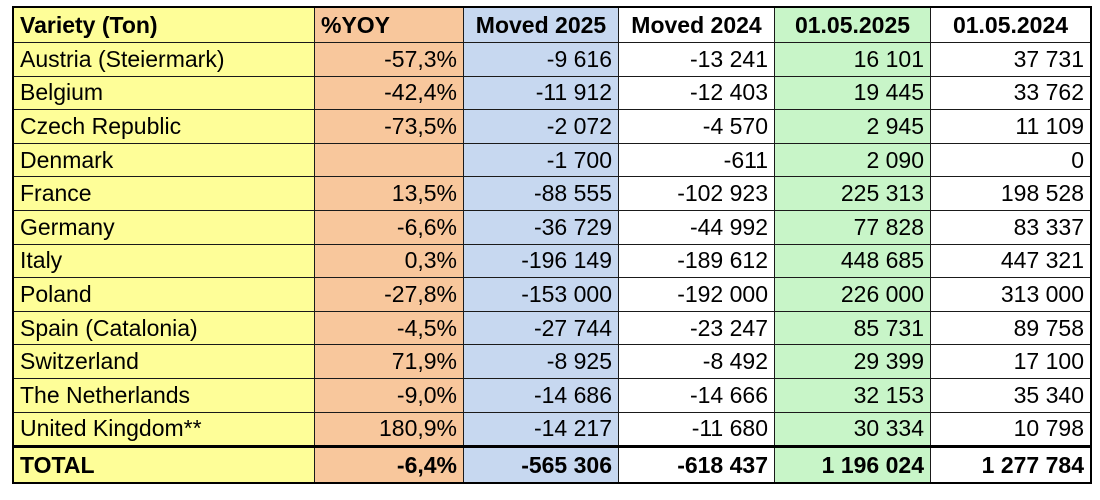 This screenshot has height=500, width=1100. I want to click on cell-stock-2025: 30 334, so click(852, 429).